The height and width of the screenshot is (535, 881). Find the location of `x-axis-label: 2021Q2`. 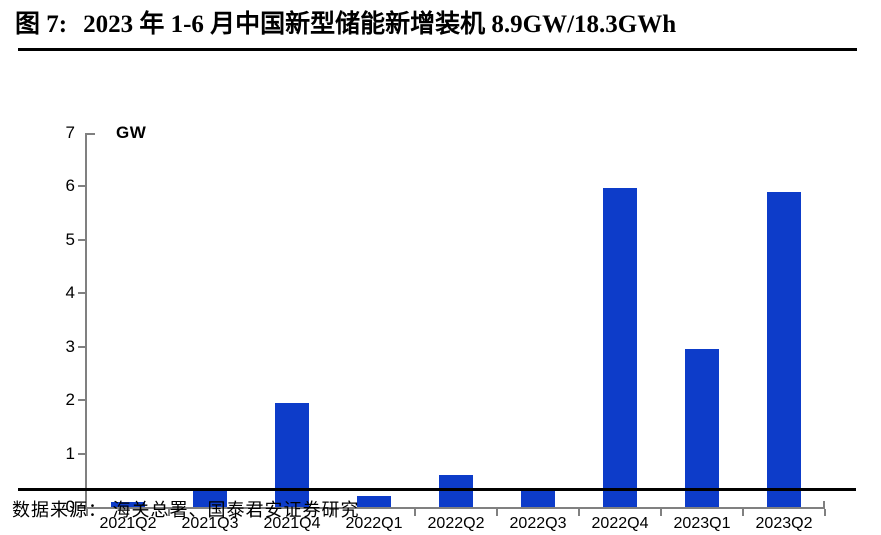

x-axis-label: 2021Q2 is located at coordinates (128, 523).